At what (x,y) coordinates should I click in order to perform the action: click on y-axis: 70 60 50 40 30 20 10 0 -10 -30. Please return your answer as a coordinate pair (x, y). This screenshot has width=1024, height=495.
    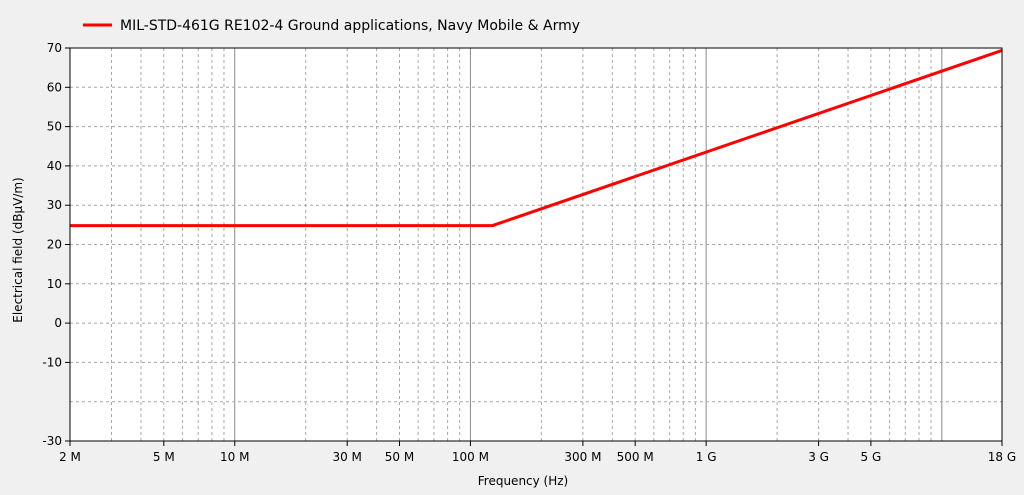
    Looking at the image, I should click on (56, 244).